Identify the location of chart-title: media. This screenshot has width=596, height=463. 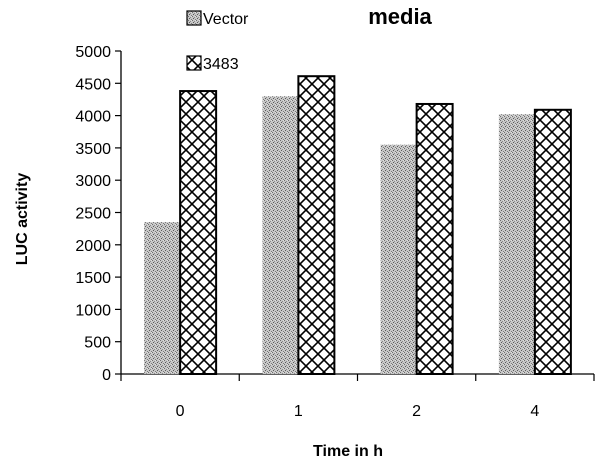
(400, 16).